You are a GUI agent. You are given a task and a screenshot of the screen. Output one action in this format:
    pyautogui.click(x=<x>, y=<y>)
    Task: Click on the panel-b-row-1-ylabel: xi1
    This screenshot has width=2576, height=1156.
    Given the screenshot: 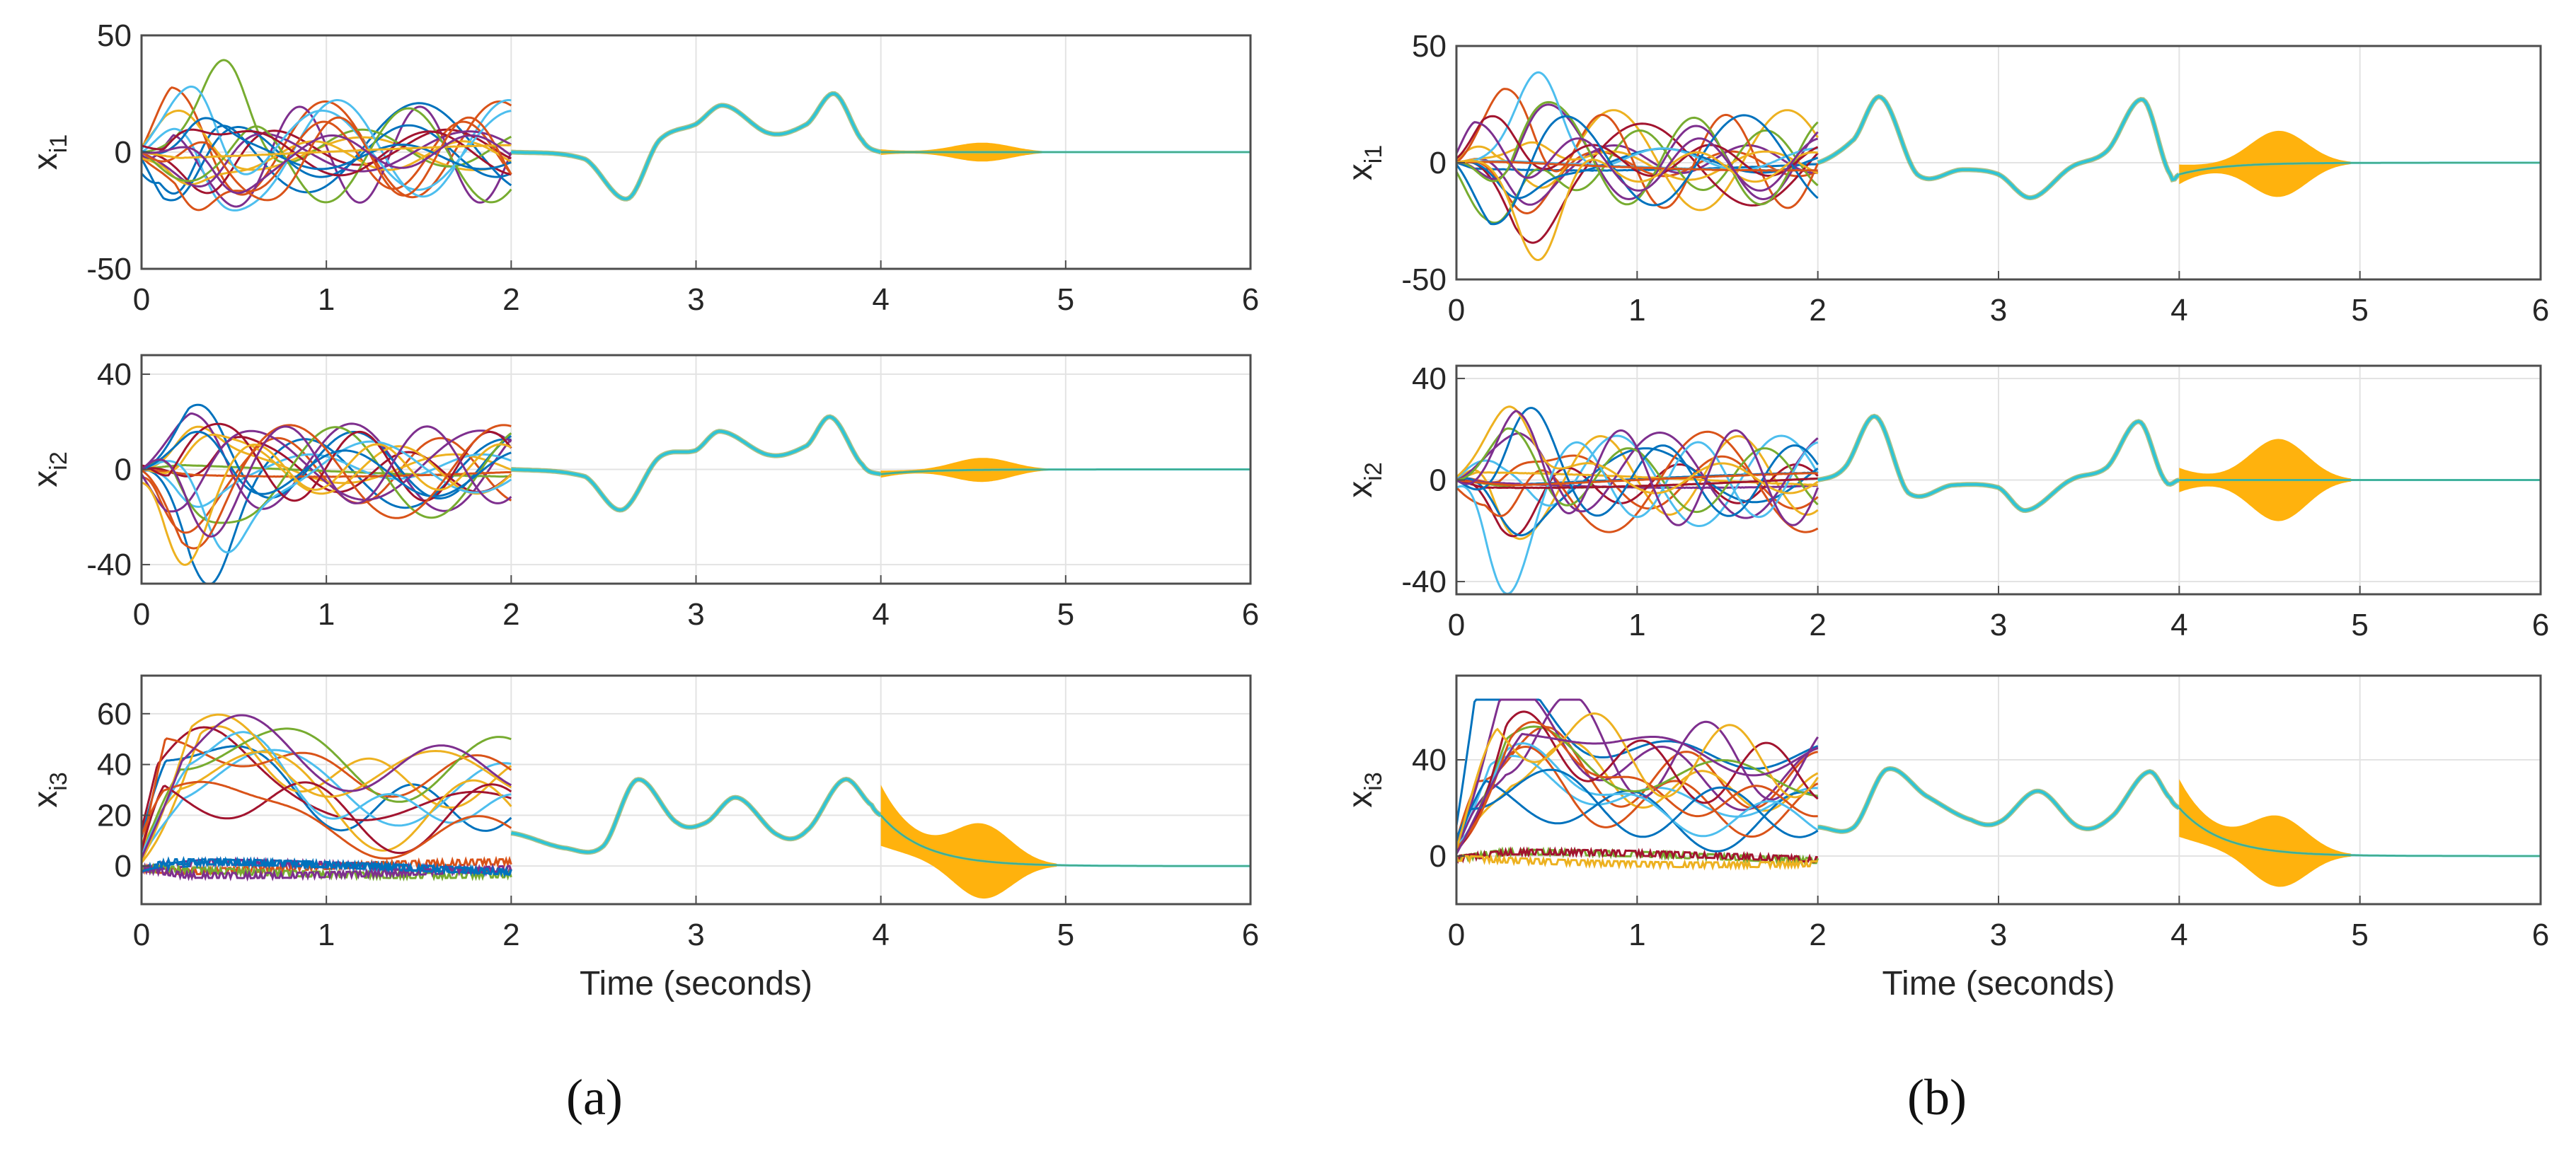 What is the action you would take?
    pyautogui.click(x=1364, y=162)
    